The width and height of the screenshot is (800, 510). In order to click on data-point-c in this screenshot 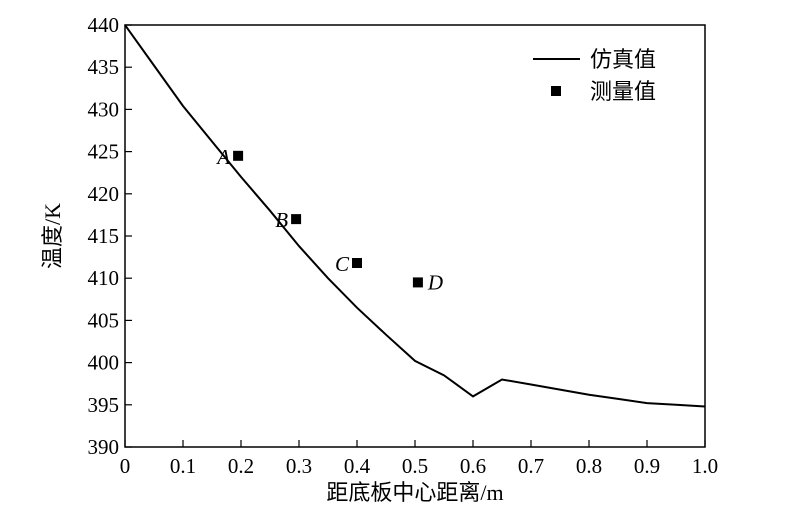, I will do `click(357, 263)`.